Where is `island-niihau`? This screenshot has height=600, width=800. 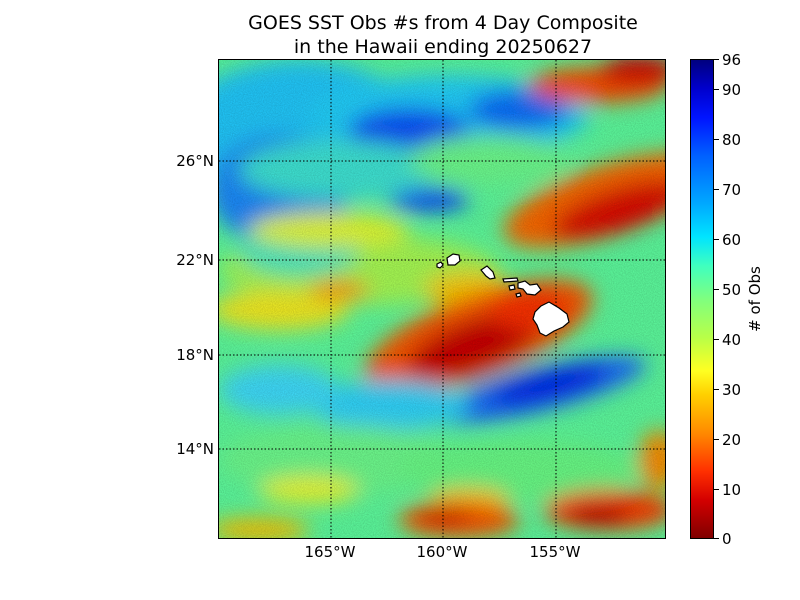
island-niihau is located at coordinates (440, 265).